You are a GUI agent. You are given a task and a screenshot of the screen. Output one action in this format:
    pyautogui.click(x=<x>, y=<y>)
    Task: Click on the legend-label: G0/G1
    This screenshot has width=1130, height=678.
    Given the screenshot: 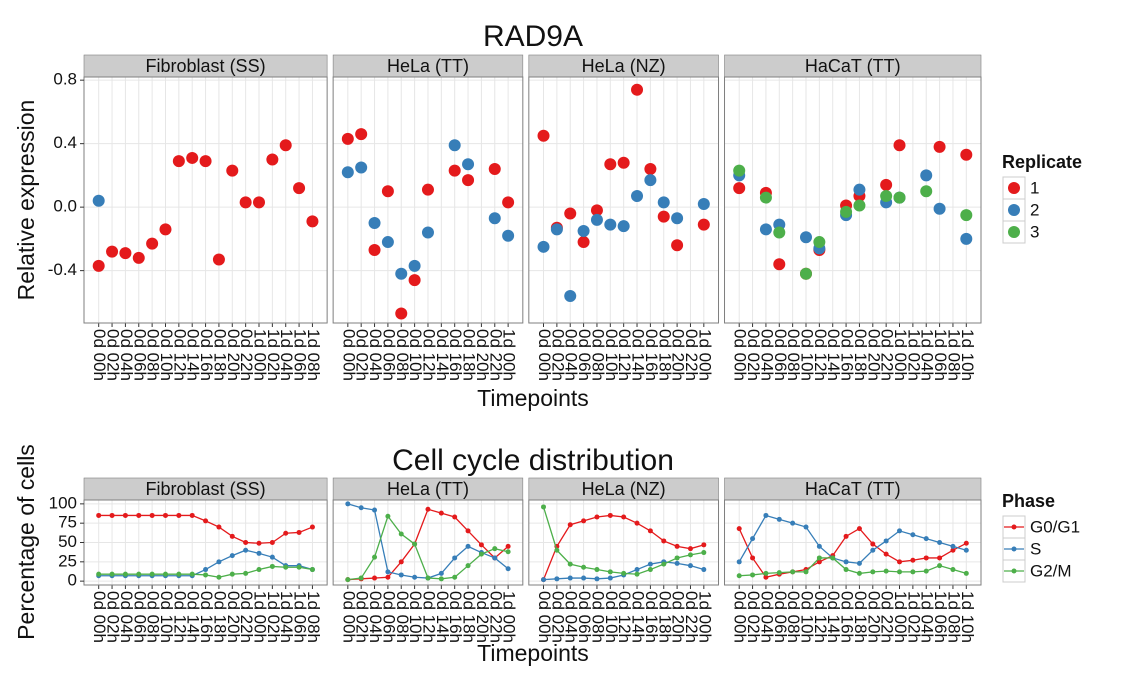 What is the action you would take?
    pyautogui.click(x=1055, y=526)
    